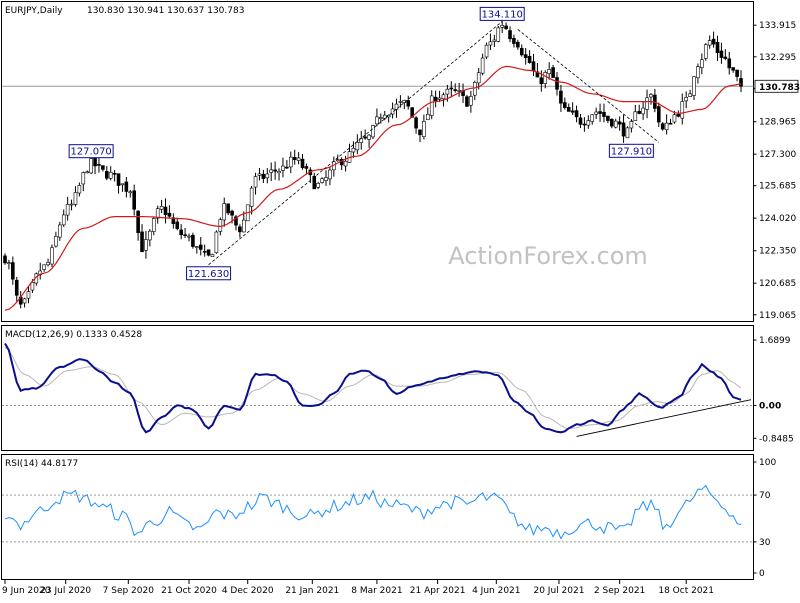 This screenshot has width=800, height=603. What do you see at coordinates (779, 88) in the screenshot?
I see `current-price-label: 130.783` at bounding box center [779, 88].